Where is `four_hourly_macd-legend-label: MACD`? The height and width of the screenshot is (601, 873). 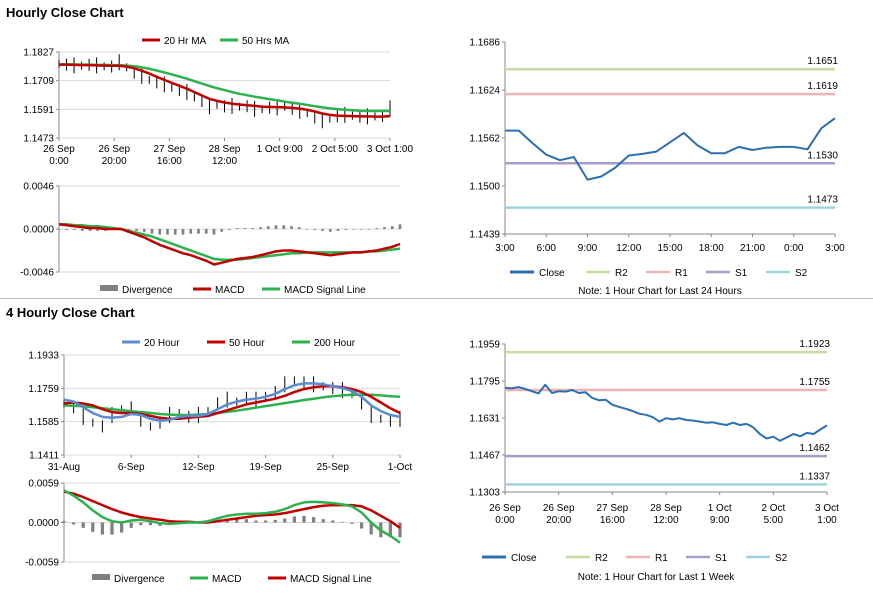
four_hourly_macd-legend-label: MACD is located at coordinates (226, 579).